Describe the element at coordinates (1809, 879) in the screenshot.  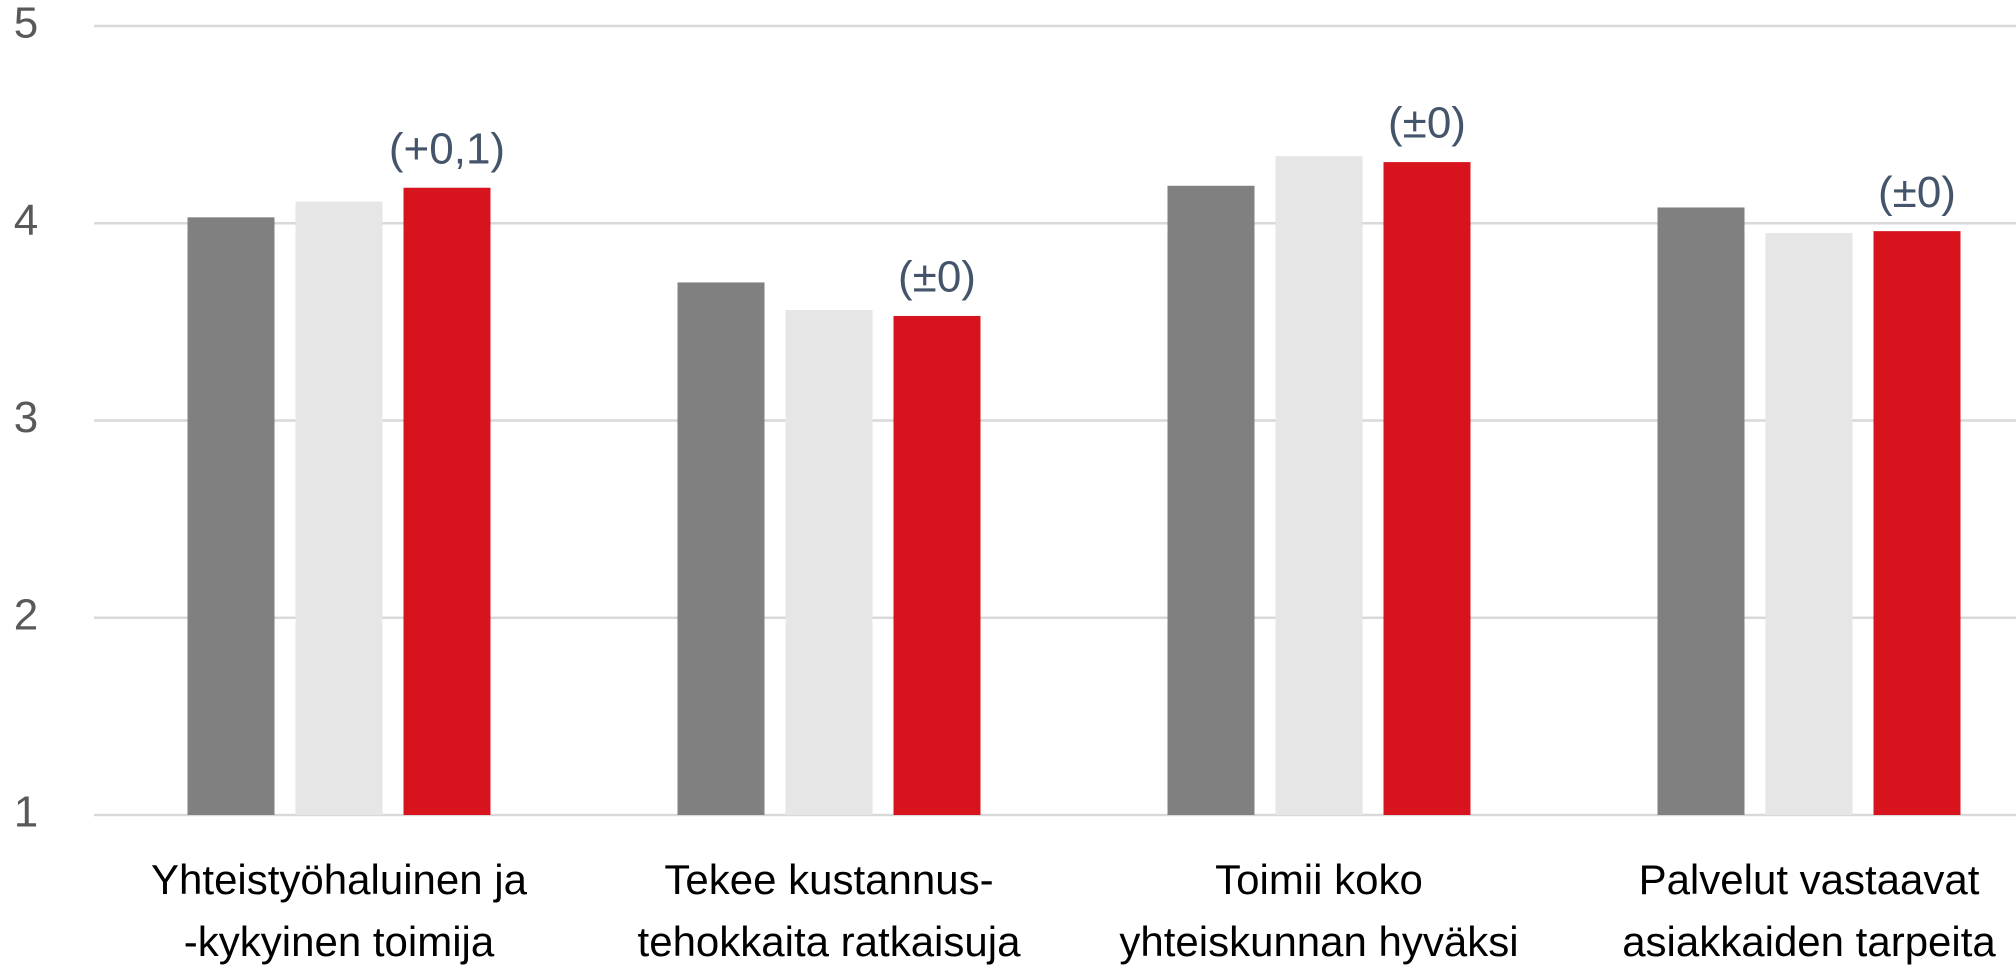
I see `x-tick-label: Palvelut vastaavat` at that location.